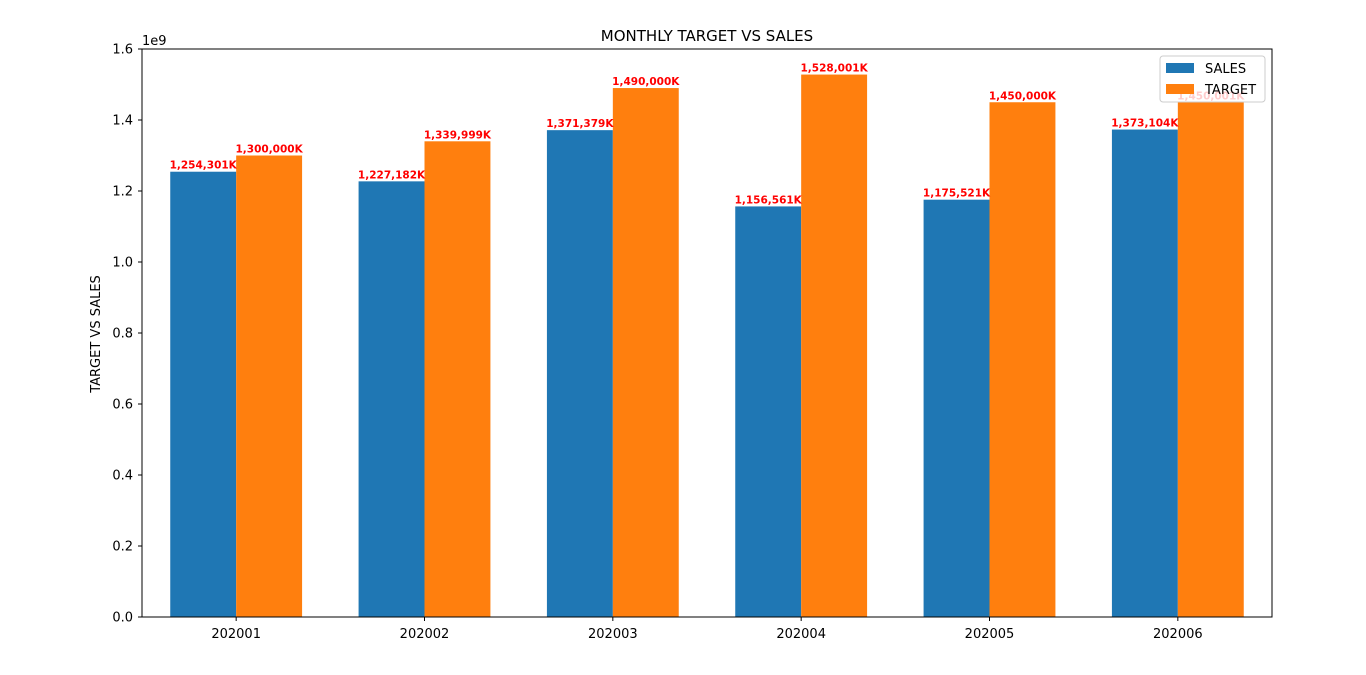 This screenshot has height=675, width=1366. Describe the element at coordinates (707, 629) in the screenshot. I see `x-axis: 202001 202002 202003 202004 202005 202006` at that location.